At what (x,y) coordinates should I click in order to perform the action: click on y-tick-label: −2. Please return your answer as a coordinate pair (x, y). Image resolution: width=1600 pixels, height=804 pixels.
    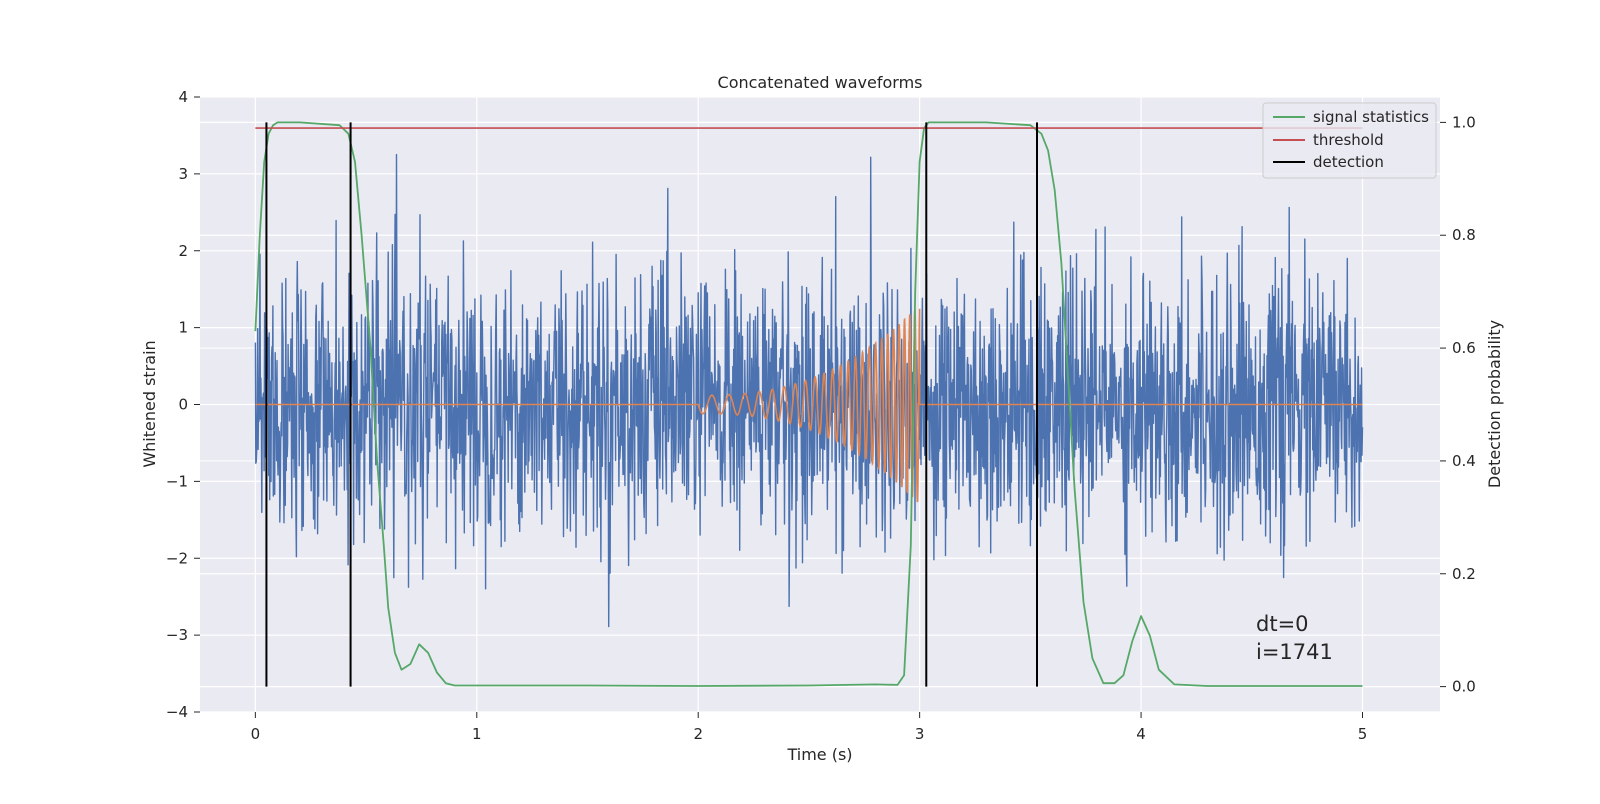
    Looking at the image, I should click on (177, 558).